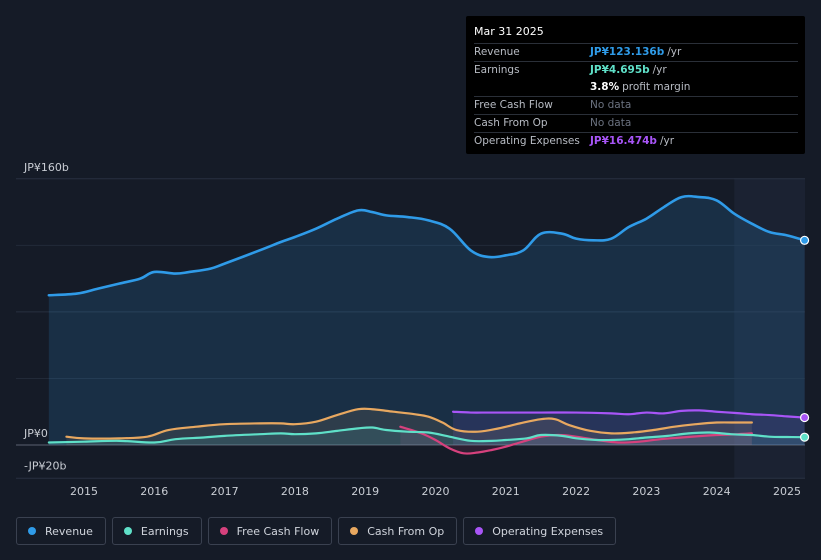 This screenshot has height=560, width=821. I want to click on legend-label: Revenue, so click(69, 531).